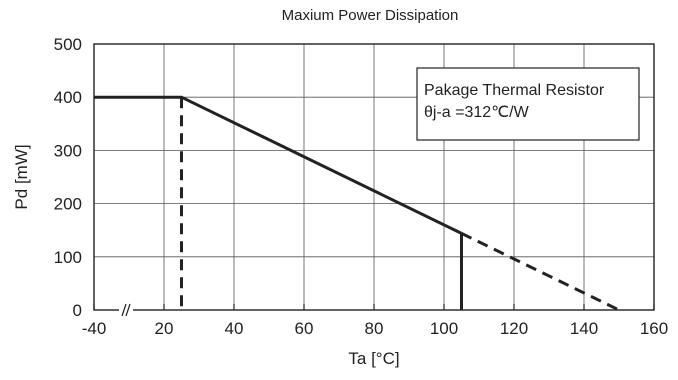 This screenshot has height=380, width=678. Describe the element at coordinates (477, 112) in the screenshot. I see `note-line-2: θj-a =312℃/W` at that location.